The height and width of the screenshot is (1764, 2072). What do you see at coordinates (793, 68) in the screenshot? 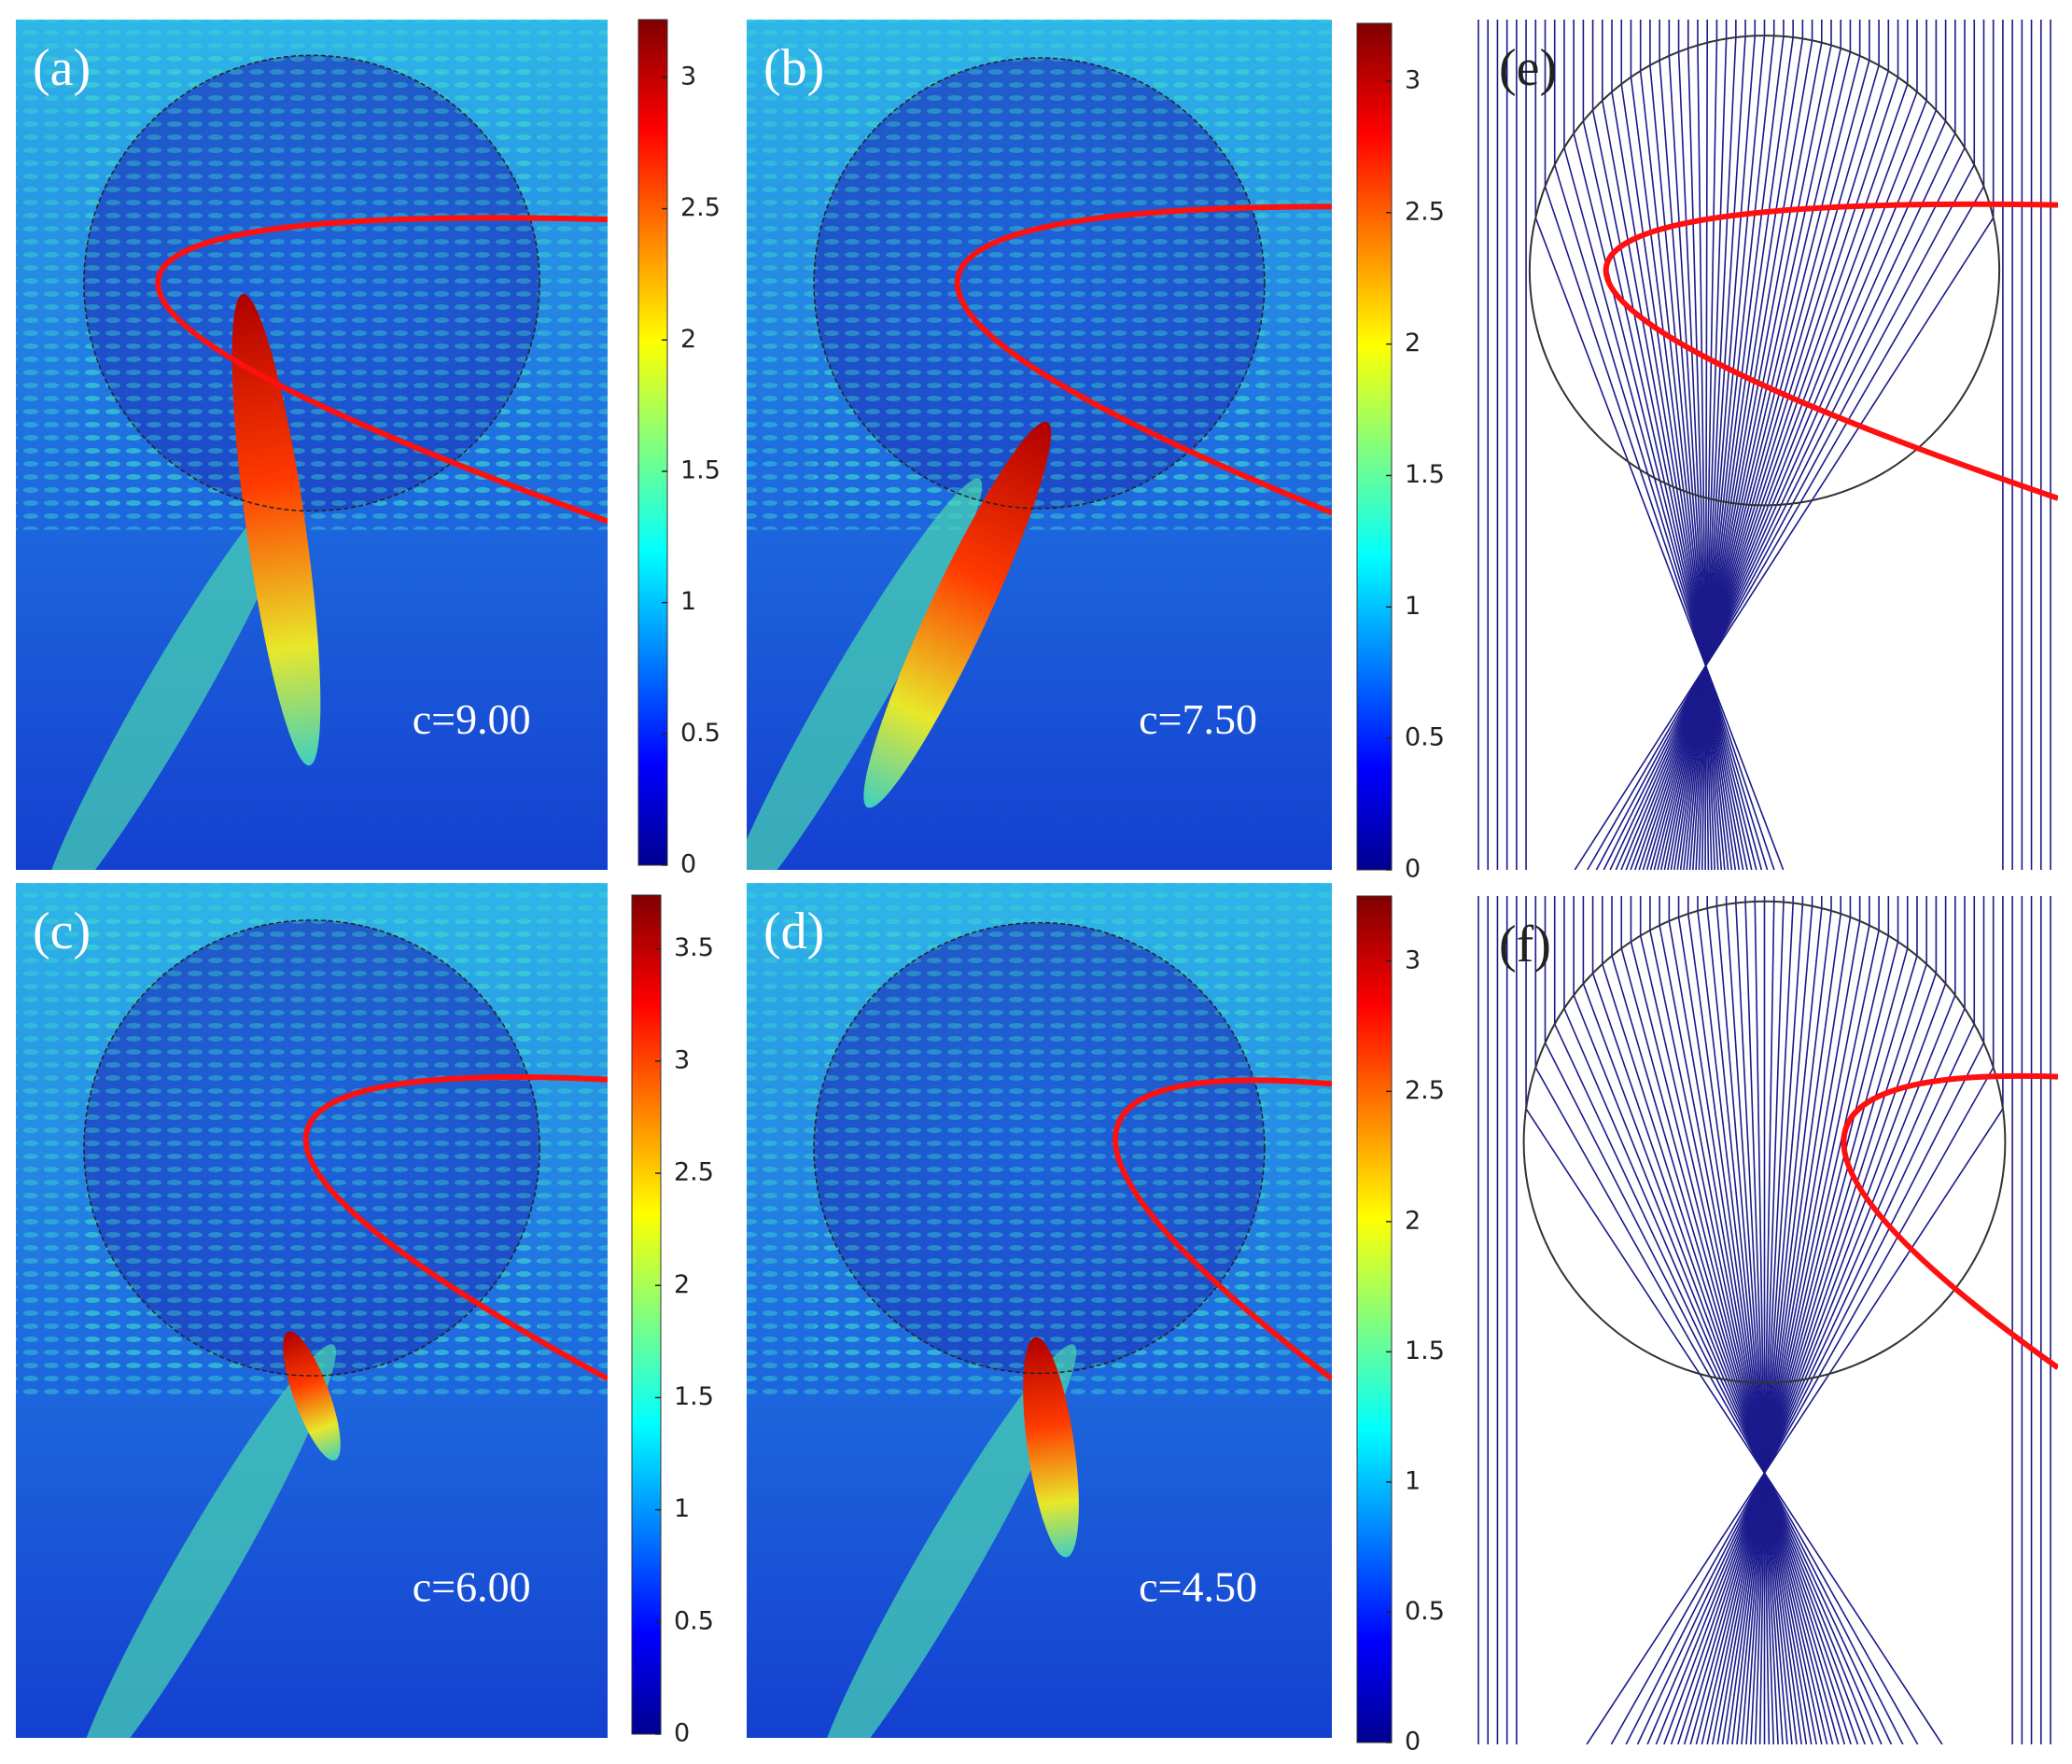
I see `panel-label: (b)` at bounding box center [793, 68].